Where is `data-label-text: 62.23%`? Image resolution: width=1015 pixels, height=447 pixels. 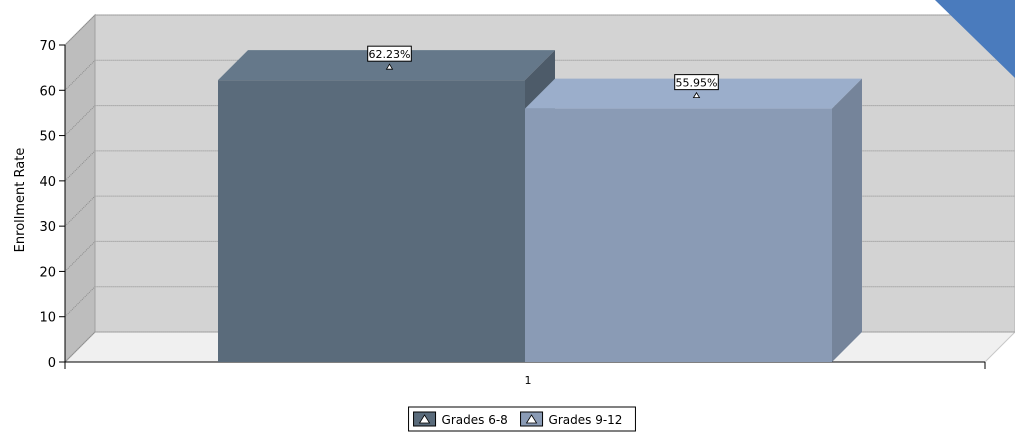 data-label-text: 62.23% is located at coordinates (390, 54).